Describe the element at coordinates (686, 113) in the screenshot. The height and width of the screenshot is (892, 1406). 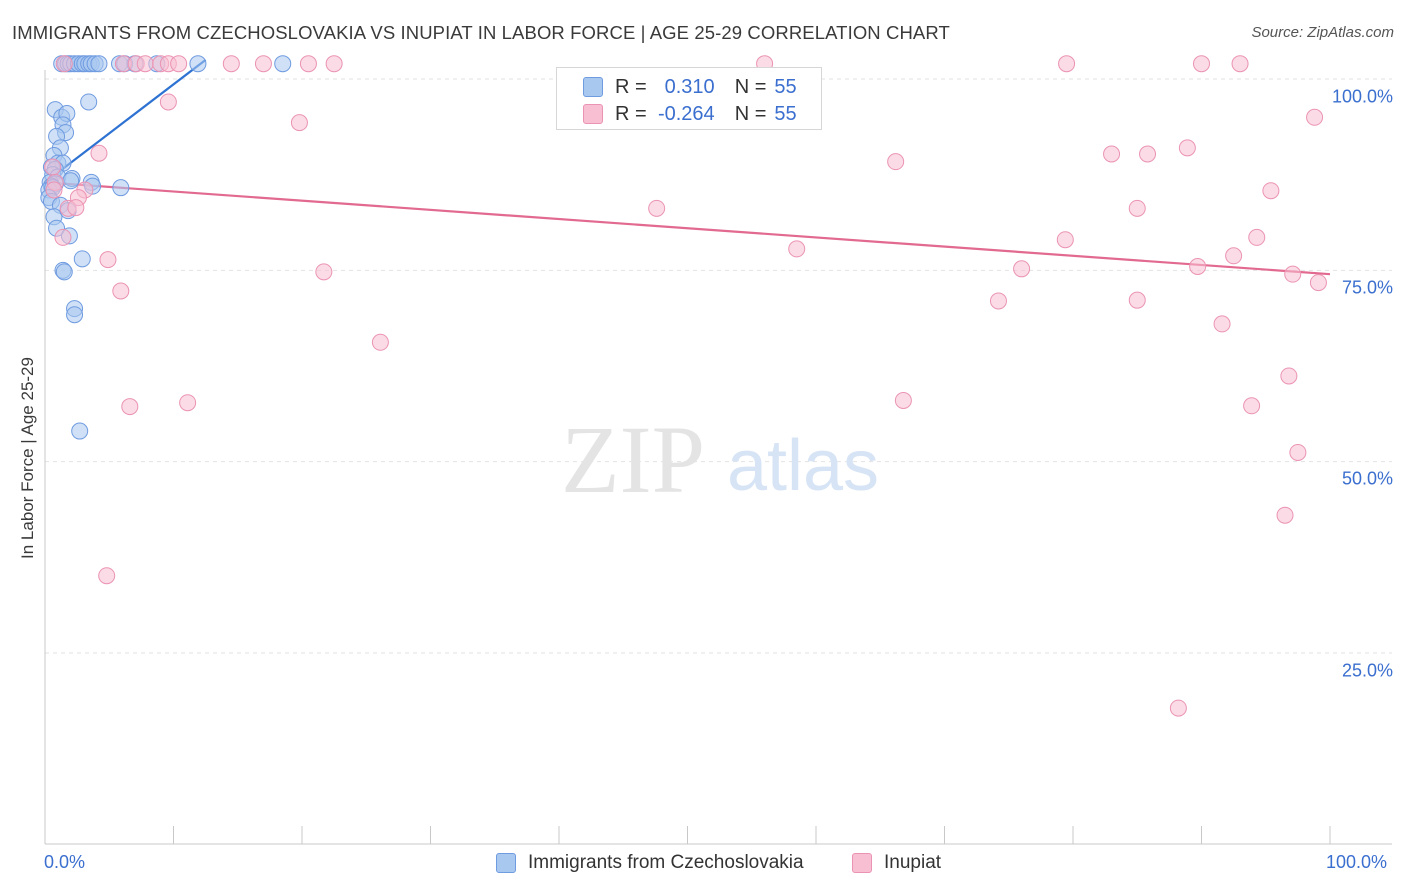
I see `r-value: -0.264` at that location.